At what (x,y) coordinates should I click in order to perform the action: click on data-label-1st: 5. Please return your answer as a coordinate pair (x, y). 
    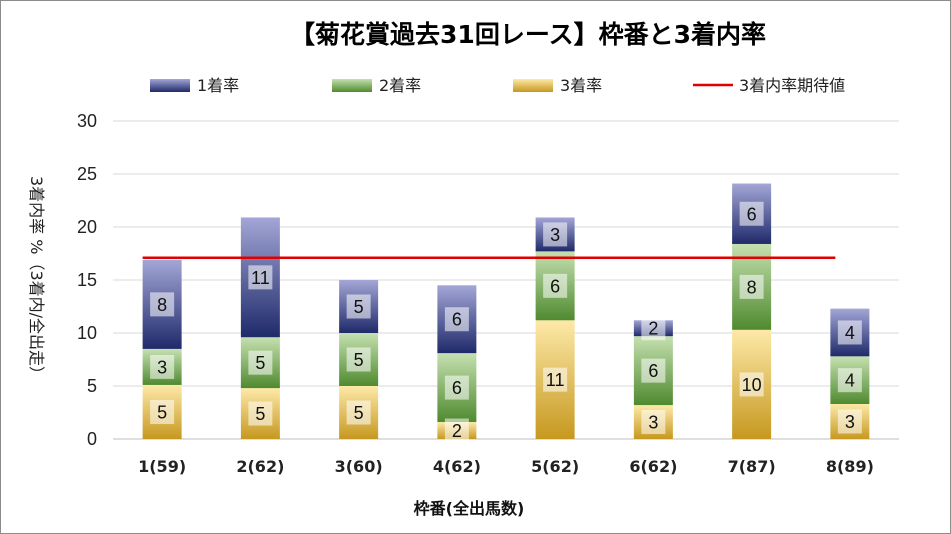
    Looking at the image, I should click on (359, 307).